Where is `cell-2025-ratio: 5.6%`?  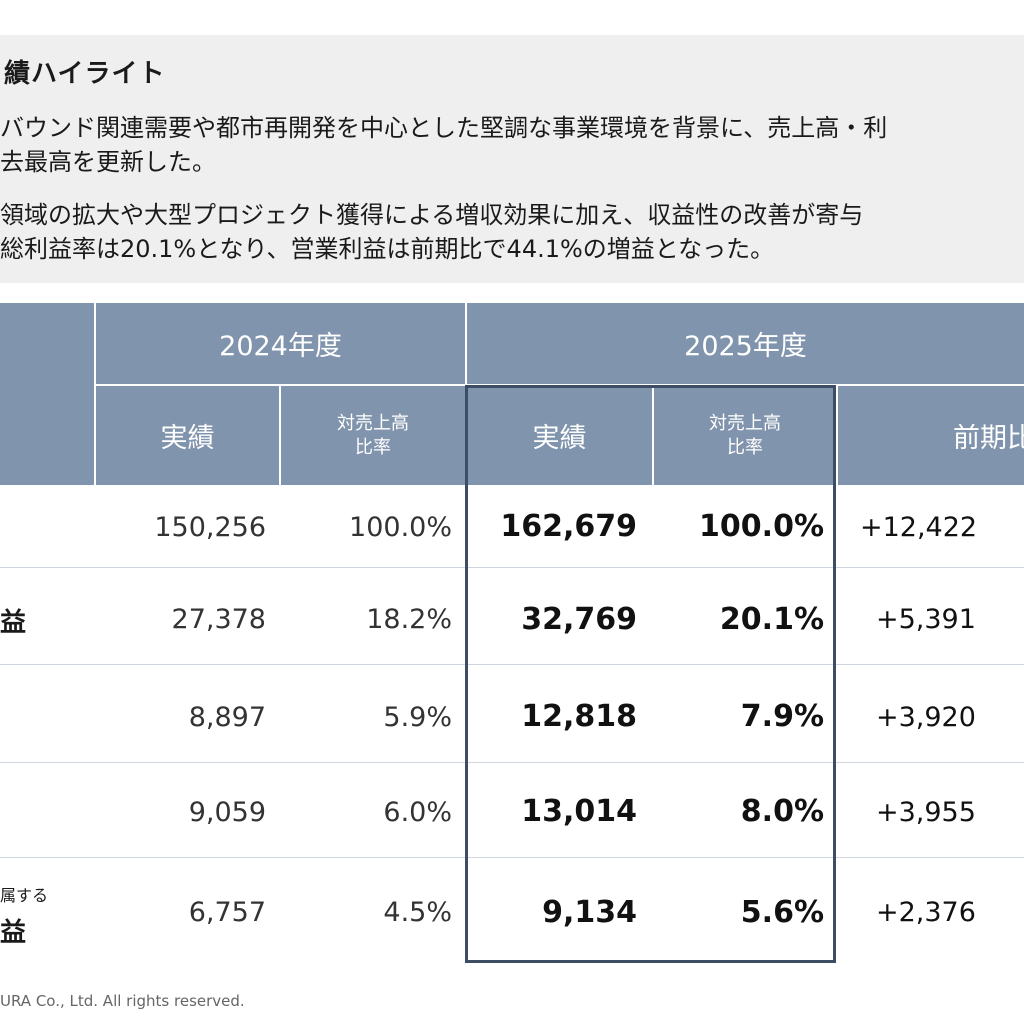
cell-2025-ratio: 5.6% is located at coordinates (782, 912).